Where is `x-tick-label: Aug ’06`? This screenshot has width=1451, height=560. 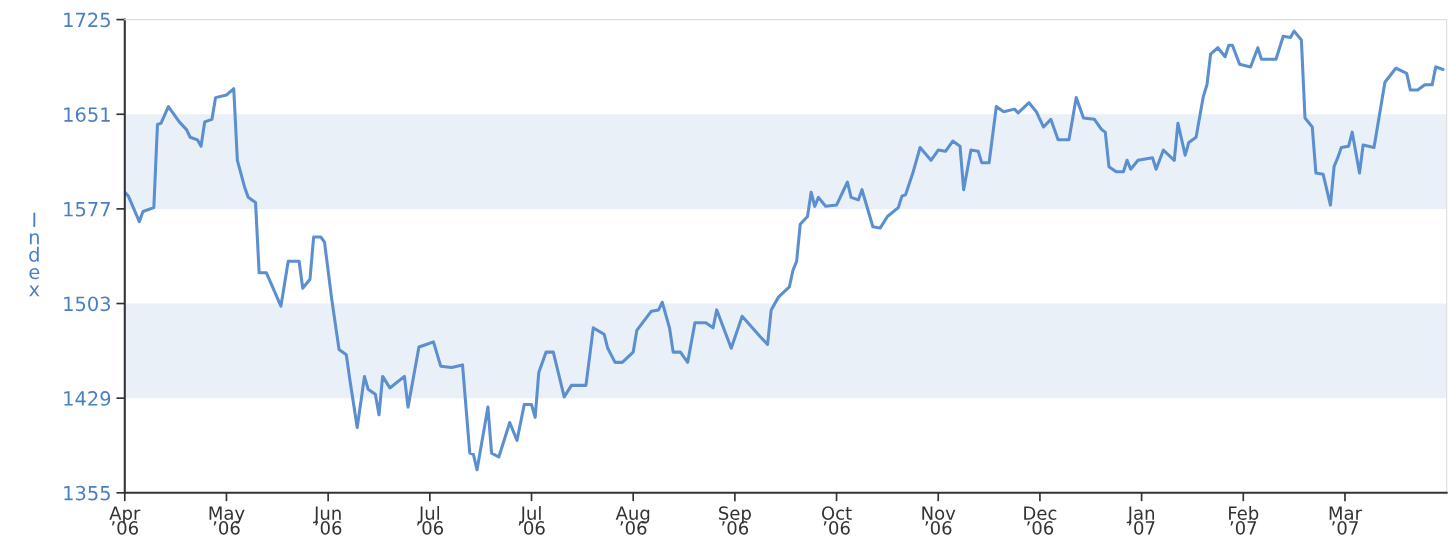 x-tick-label: Aug ’06 is located at coordinates (632, 520).